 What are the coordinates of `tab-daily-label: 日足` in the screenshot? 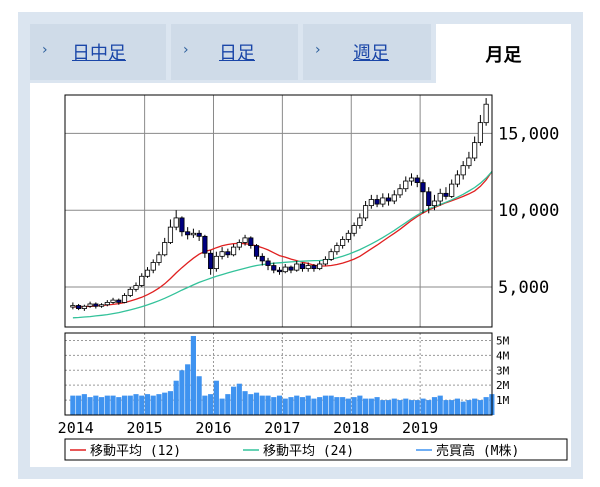 It's located at (237, 53).